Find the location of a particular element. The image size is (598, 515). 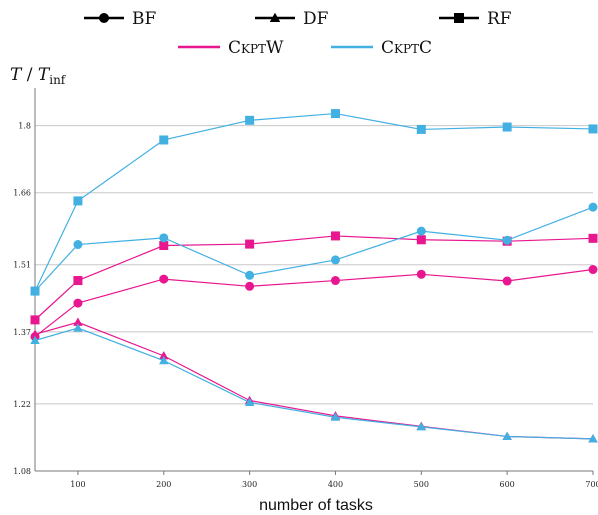

x-tick-labels: 100 200 300 400 500 600 700 is located at coordinates (334, 484).